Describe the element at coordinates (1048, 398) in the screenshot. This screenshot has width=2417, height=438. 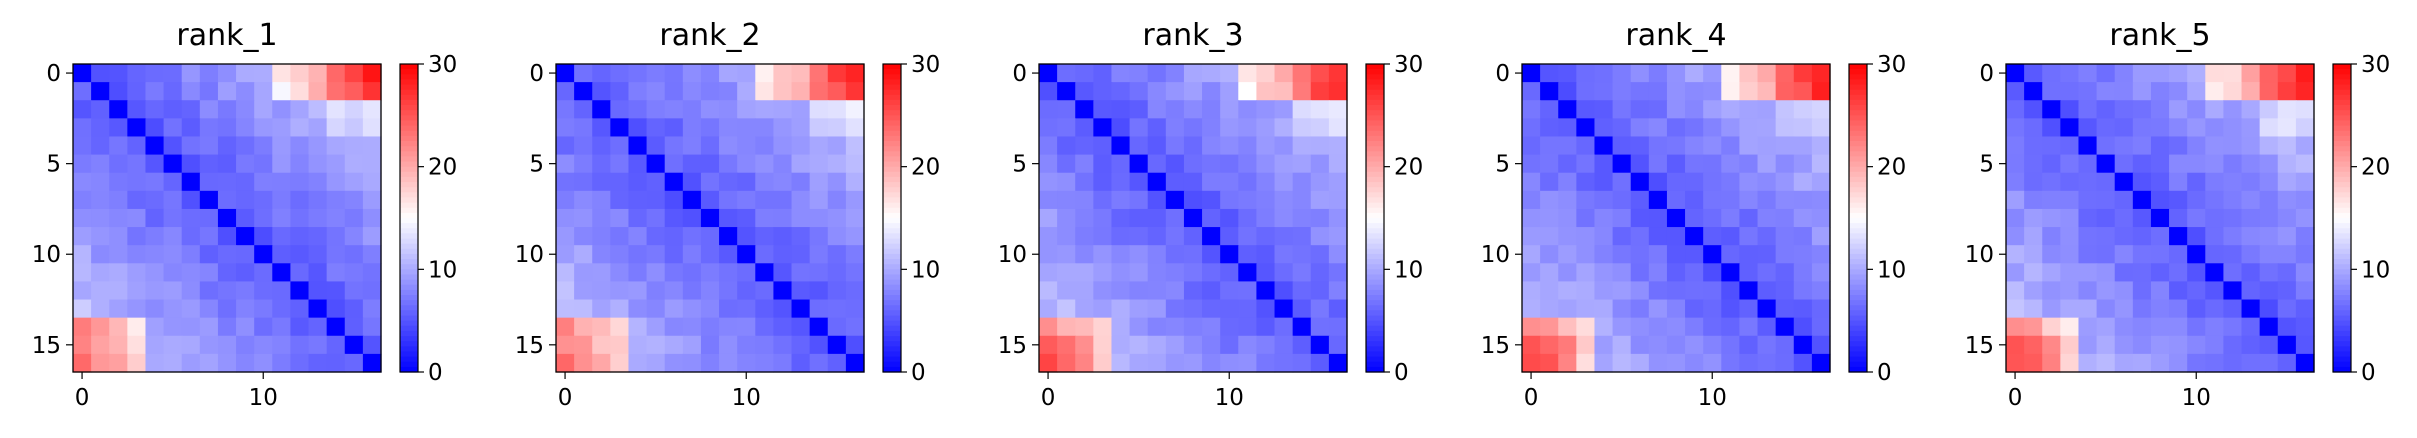
I see `x-tick-label: 0` at that location.